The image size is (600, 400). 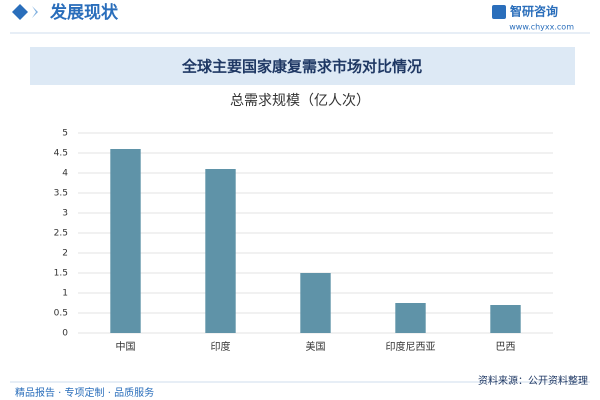 I want to click on y-tick-label: 3, so click(x=65, y=214).